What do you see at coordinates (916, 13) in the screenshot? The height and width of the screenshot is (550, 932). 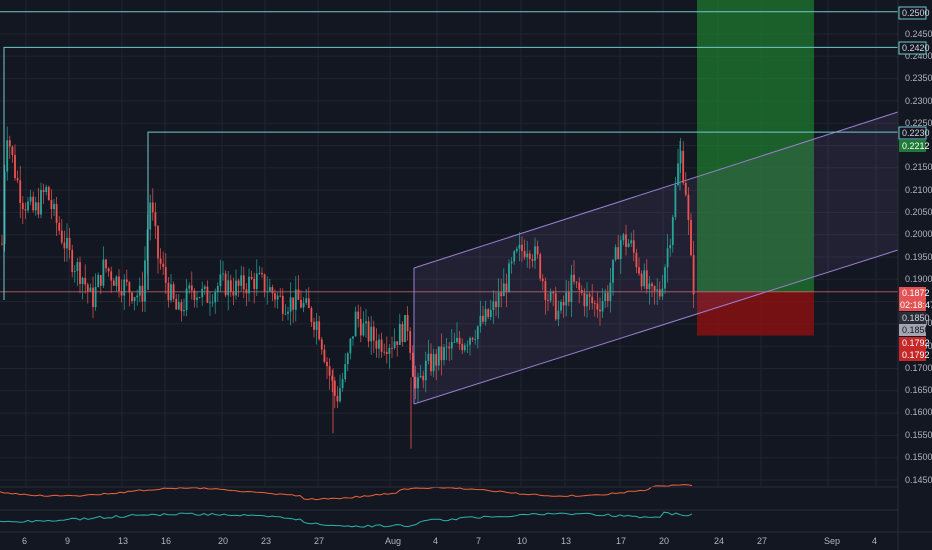 I see `level-tag: 0.2500` at bounding box center [916, 13].